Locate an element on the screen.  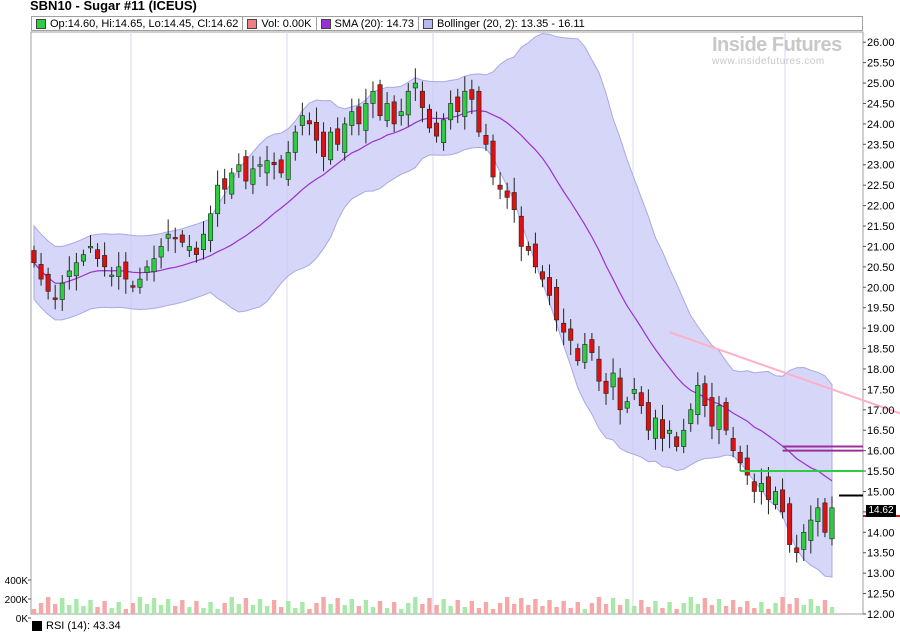
y-tick-label: 16.00 is located at coordinates (881, 452).